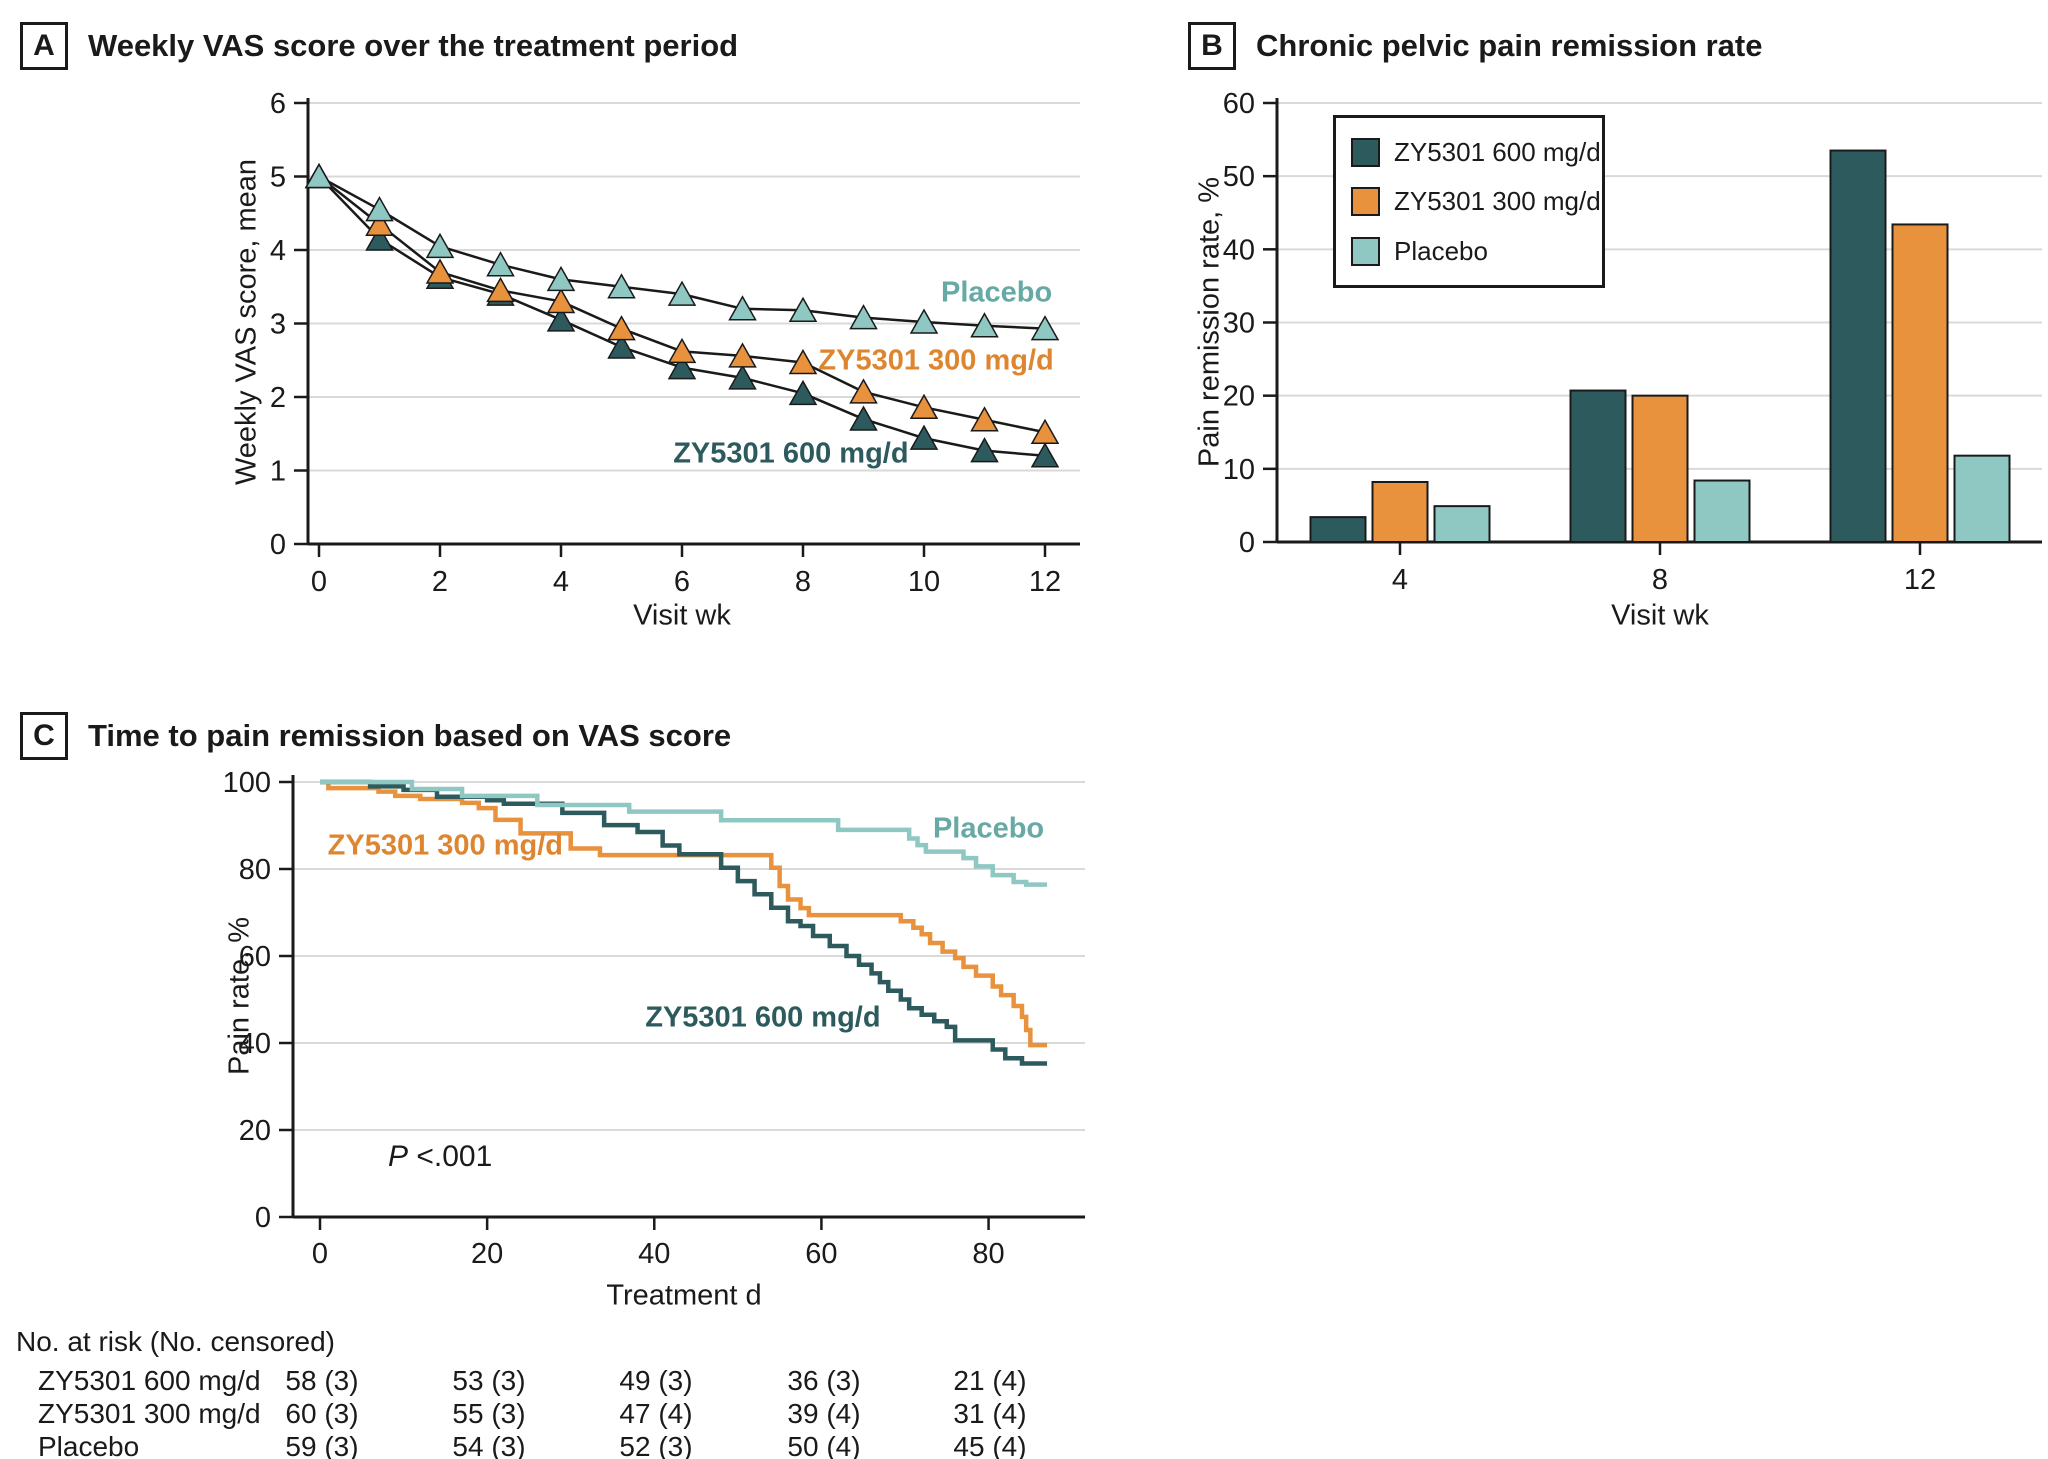 Image resolution: width=2048 pixels, height=1459 pixels. Describe the element at coordinates (924, 582) in the screenshot. I see `x-tick-label: 10` at that location.